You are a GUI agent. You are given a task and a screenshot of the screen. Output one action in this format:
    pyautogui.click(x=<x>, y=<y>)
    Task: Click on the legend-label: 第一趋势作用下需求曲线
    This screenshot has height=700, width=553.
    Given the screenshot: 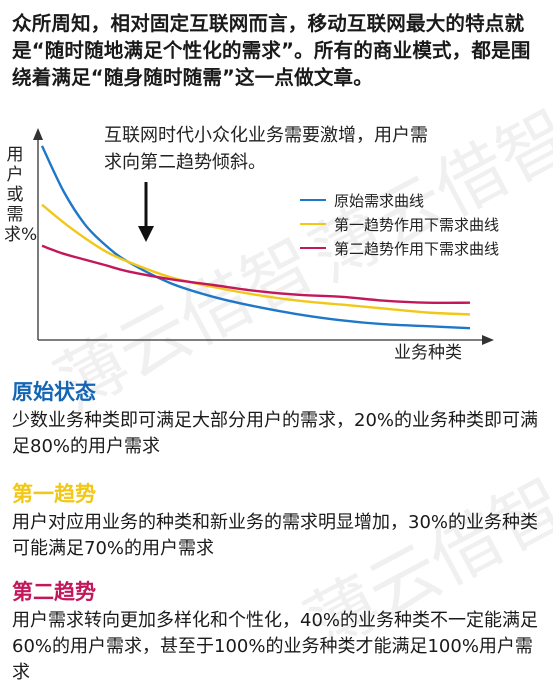 What is the action you would take?
    pyautogui.click(x=417, y=224)
    